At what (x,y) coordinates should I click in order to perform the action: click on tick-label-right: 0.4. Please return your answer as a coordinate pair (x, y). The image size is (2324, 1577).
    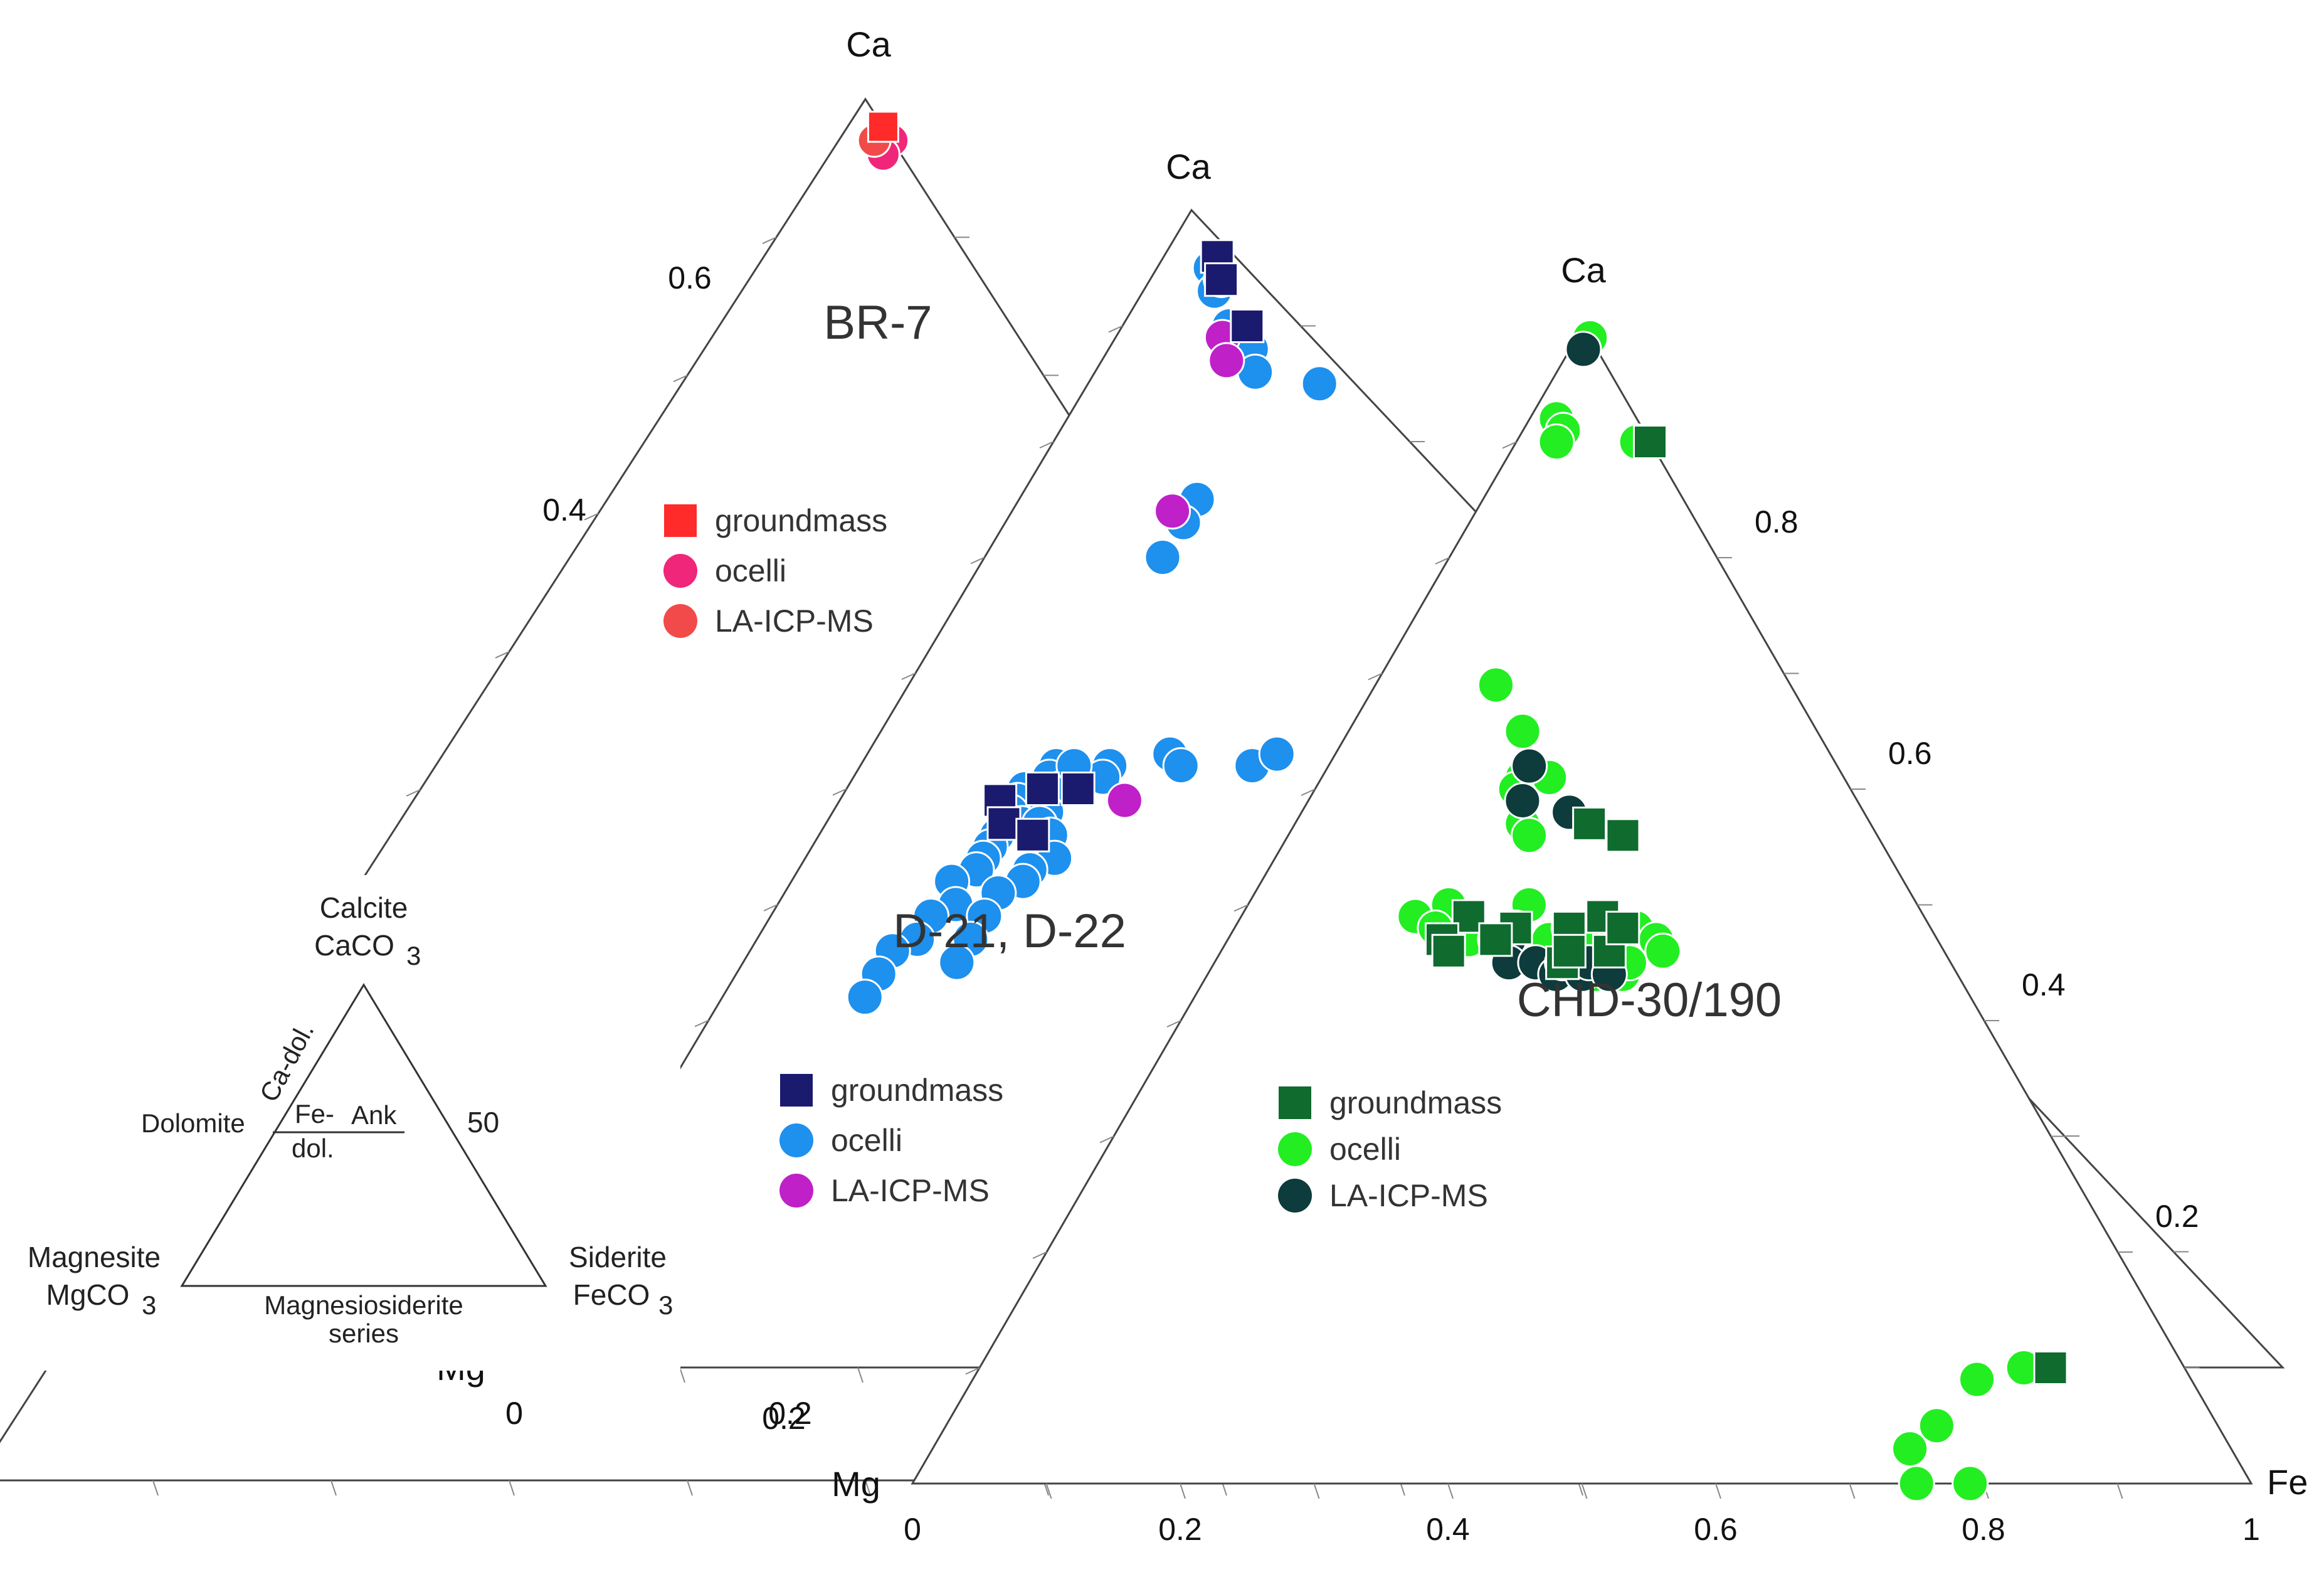
    Looking at the image, I should click on (2044, 984).